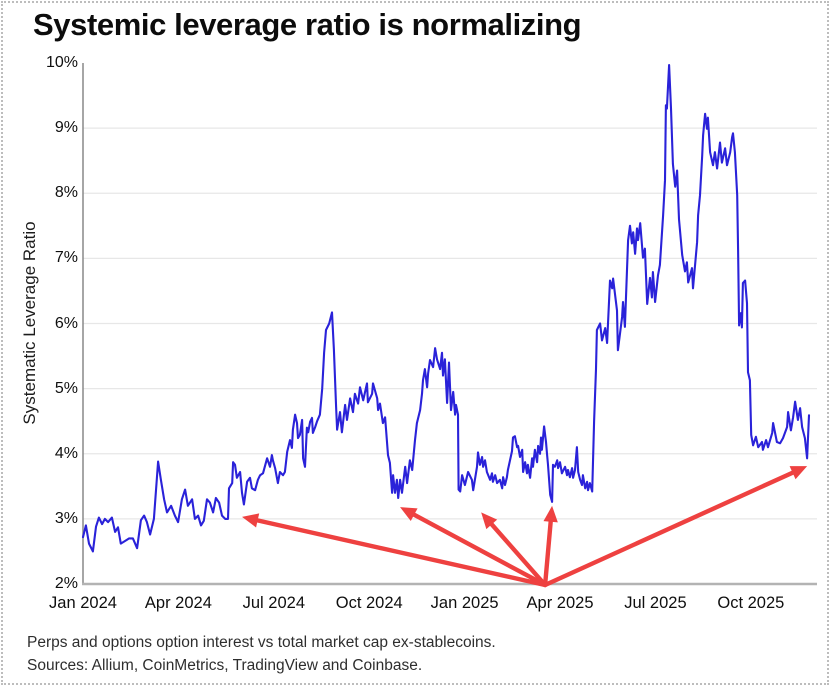 The image size is (830, 686). Describe the element at coordinates (751, 603) in the screenshot. I see `x-tick-label: Oct 2025` at that location.